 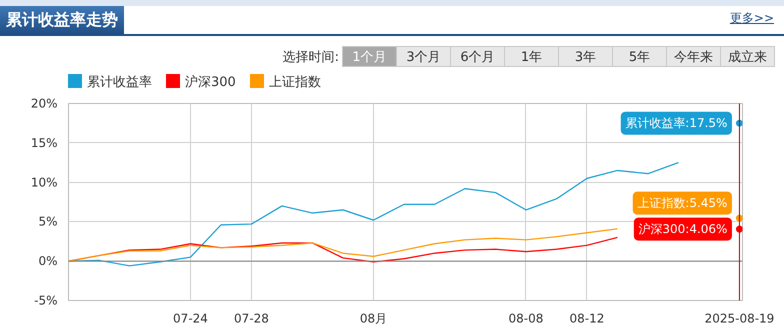 What do you see at coordinates (44, 103) in the screenshot?
I see `y-tick-label: 20%` at bounding box center [44, 103].